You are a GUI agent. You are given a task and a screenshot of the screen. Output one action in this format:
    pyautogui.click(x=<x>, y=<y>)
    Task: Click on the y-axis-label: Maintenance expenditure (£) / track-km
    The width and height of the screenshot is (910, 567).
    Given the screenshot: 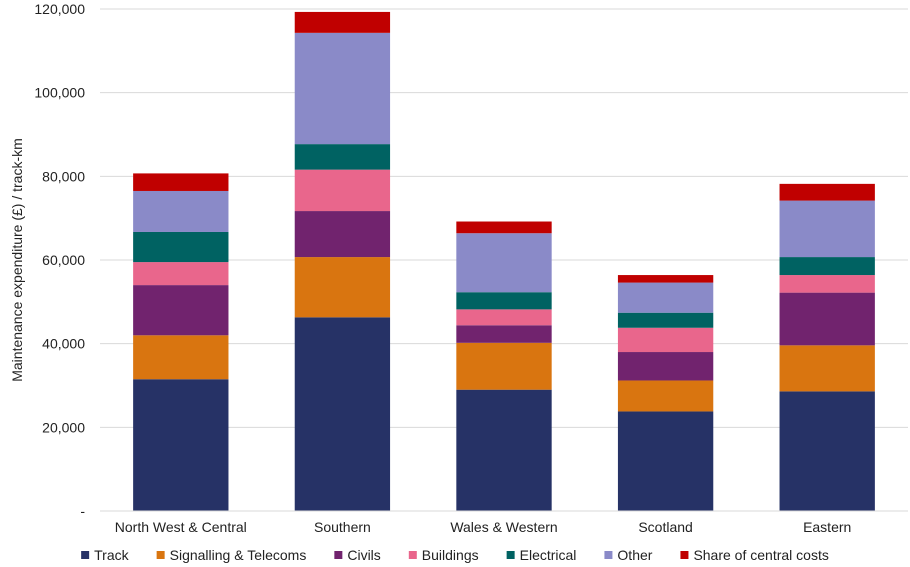 What is the action you would take?
    pyautogui.click(x=17, y=260)
    